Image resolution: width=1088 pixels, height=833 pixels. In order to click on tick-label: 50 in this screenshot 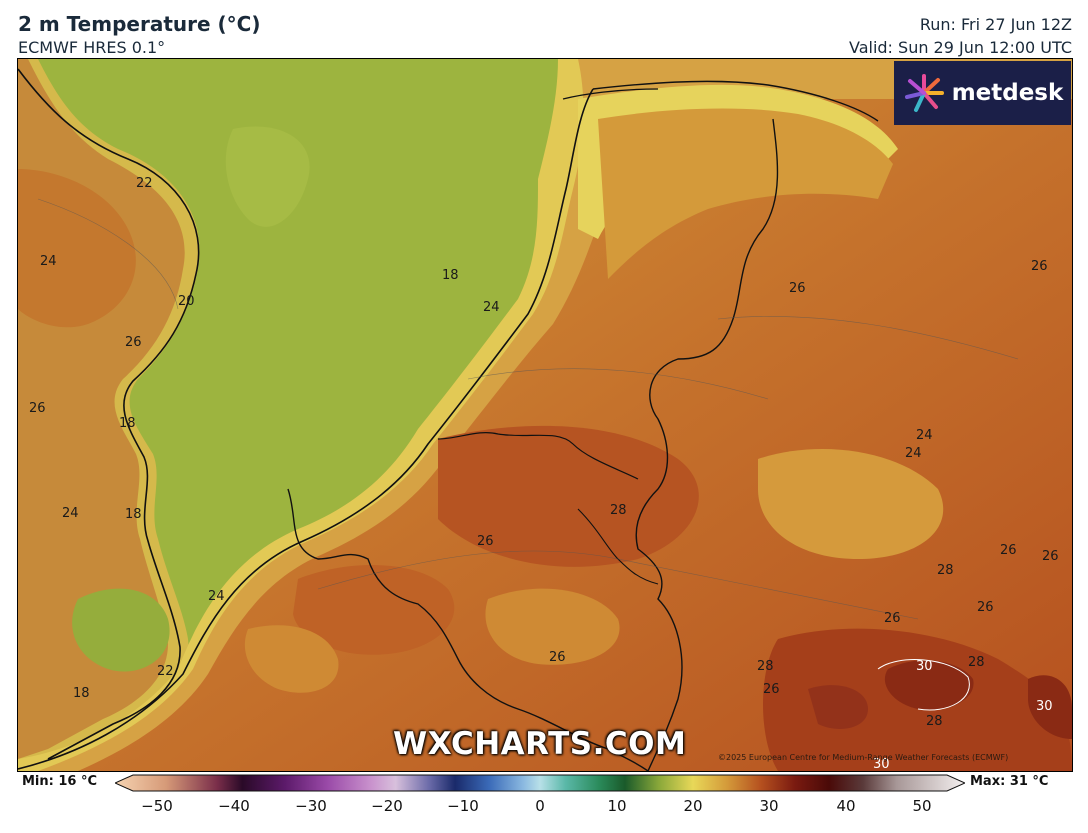, I will do `click(922, 806)`.